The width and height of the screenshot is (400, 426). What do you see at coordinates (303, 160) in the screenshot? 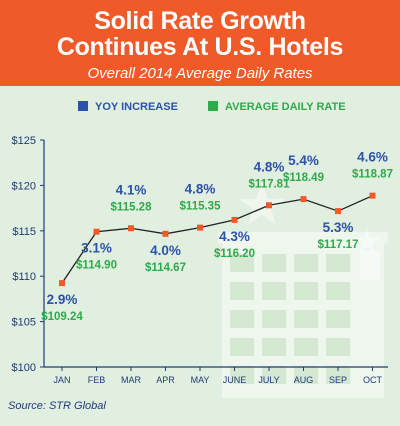
I see `yoy-data-label: 5.4%` at bounding box center [303, 160].